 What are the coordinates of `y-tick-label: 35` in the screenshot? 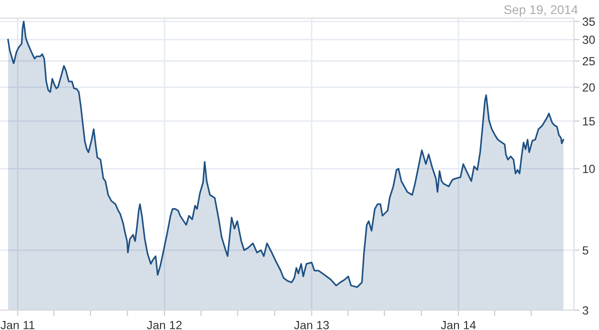 It's located at (588, 21).